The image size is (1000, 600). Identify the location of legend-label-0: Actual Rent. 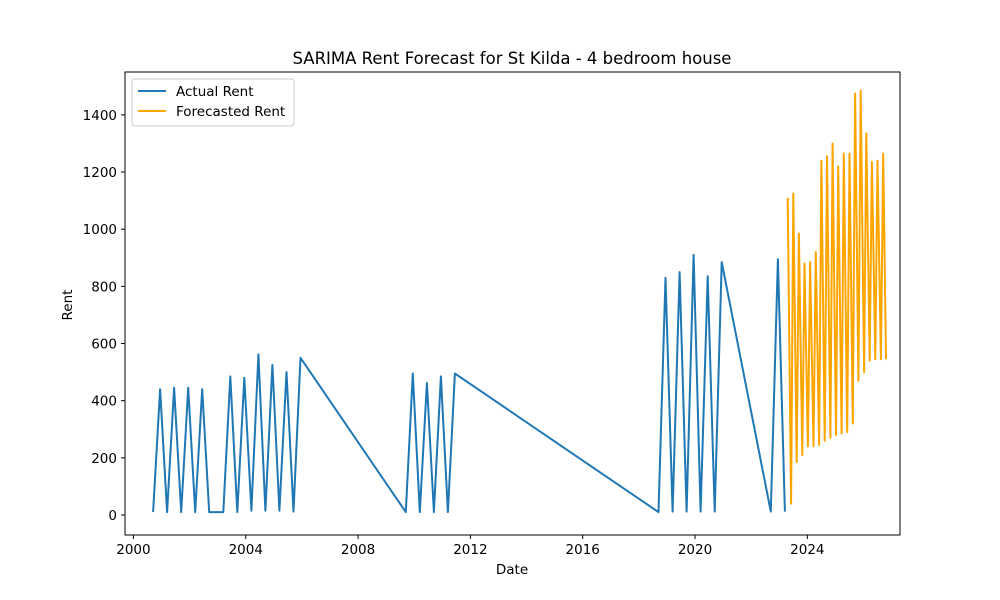
(215, 92).